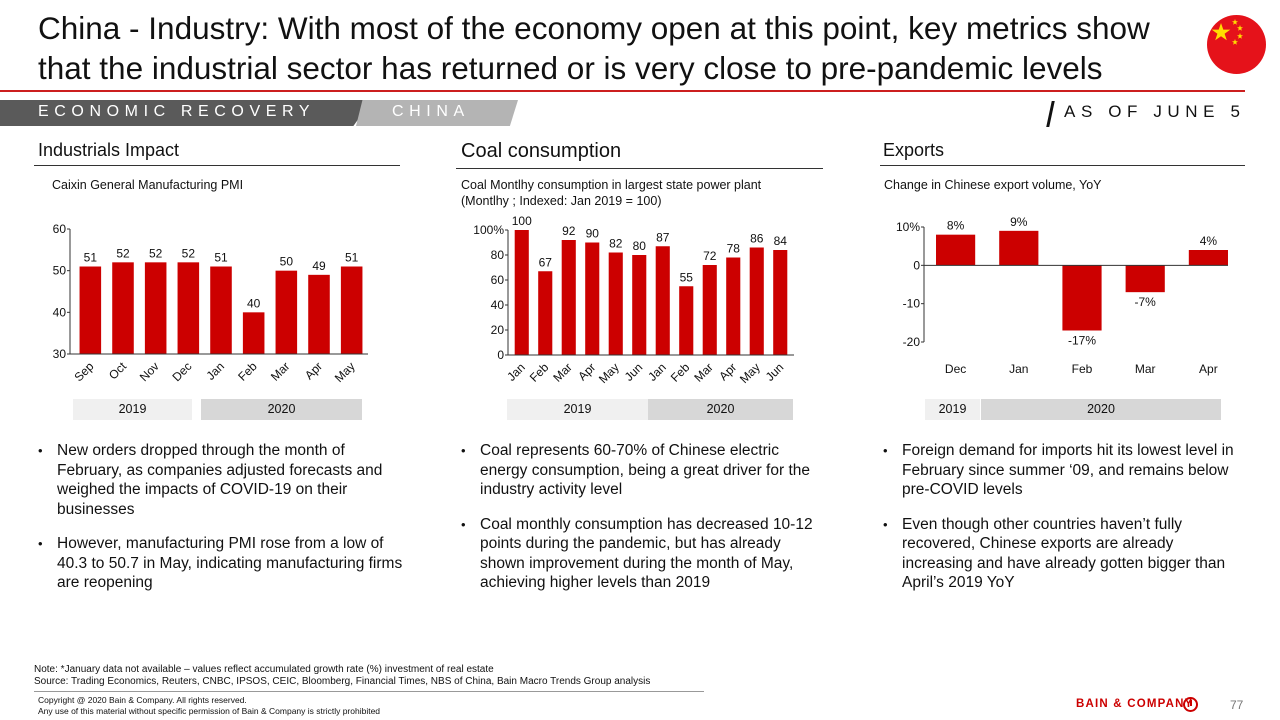 The image size is (1280, 720). Describe the element at coordinates (186, 113) in the screenshot. I see `section-banner: ECONOMIC RECOVERY` at that location.